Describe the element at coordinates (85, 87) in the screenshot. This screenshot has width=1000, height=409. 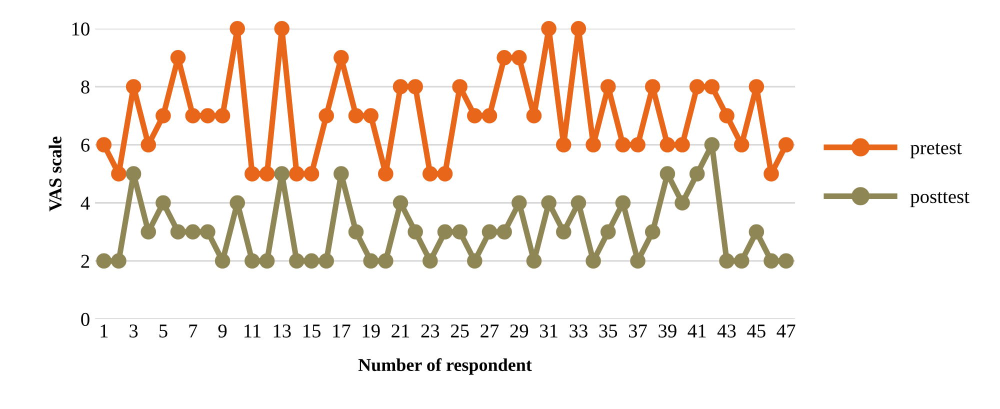
I see `y-tick-label: 8` at that location.